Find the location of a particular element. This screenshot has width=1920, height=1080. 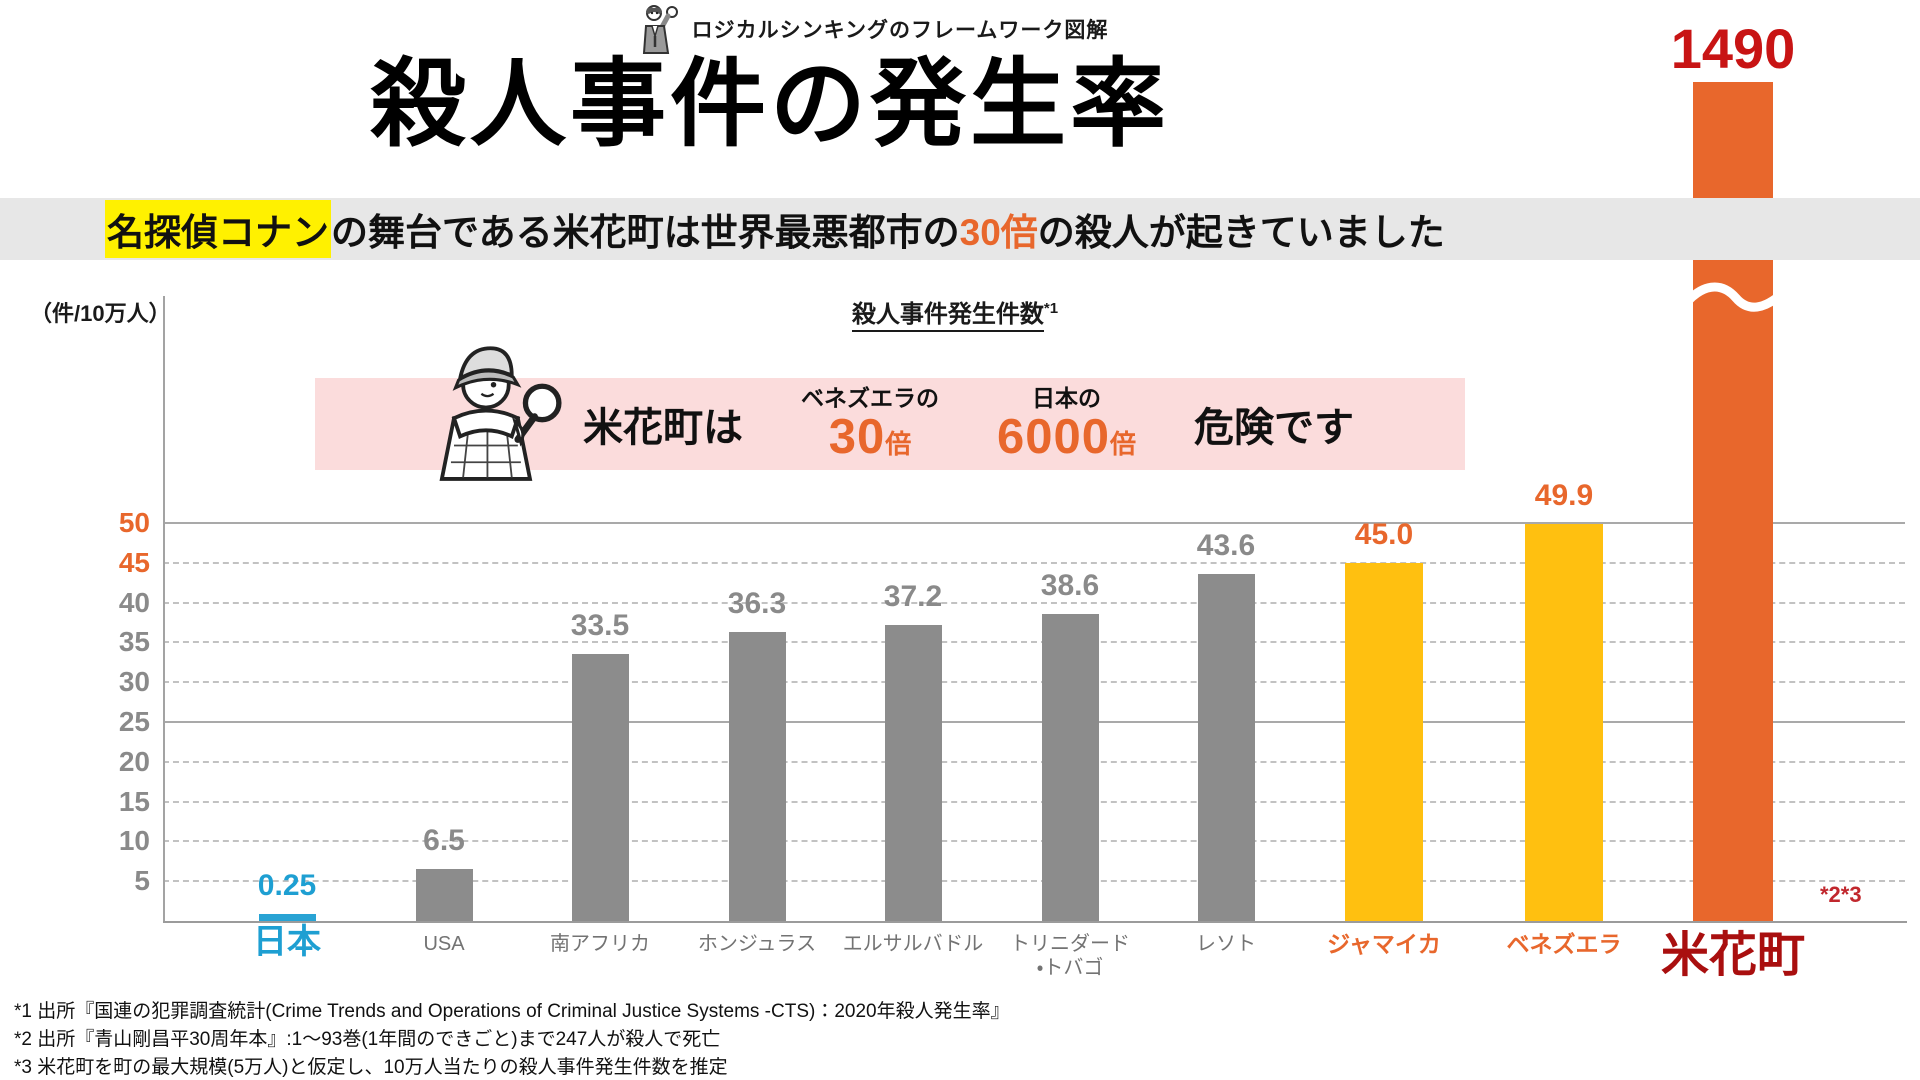

beika-footnote-marker: *2*3 is located at coordinates (1841, 894).